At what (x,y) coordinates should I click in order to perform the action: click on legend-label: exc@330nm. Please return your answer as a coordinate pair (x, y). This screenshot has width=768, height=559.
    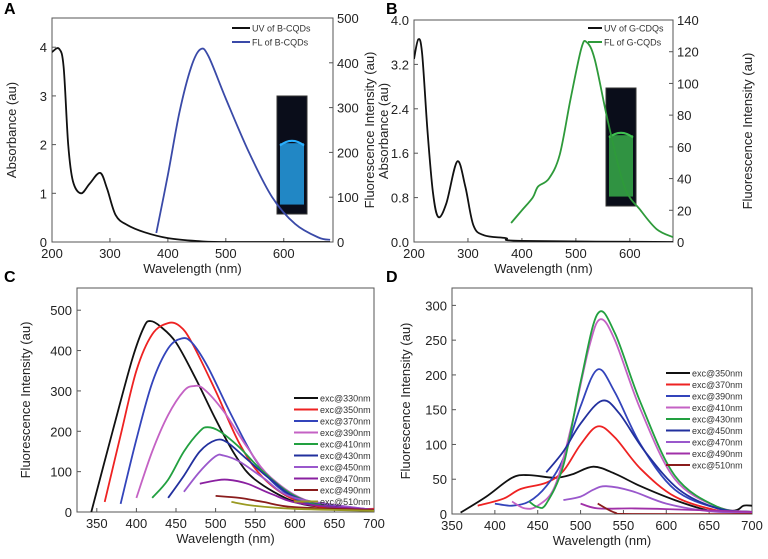
    Looking at the image, I should click on (345, 399).